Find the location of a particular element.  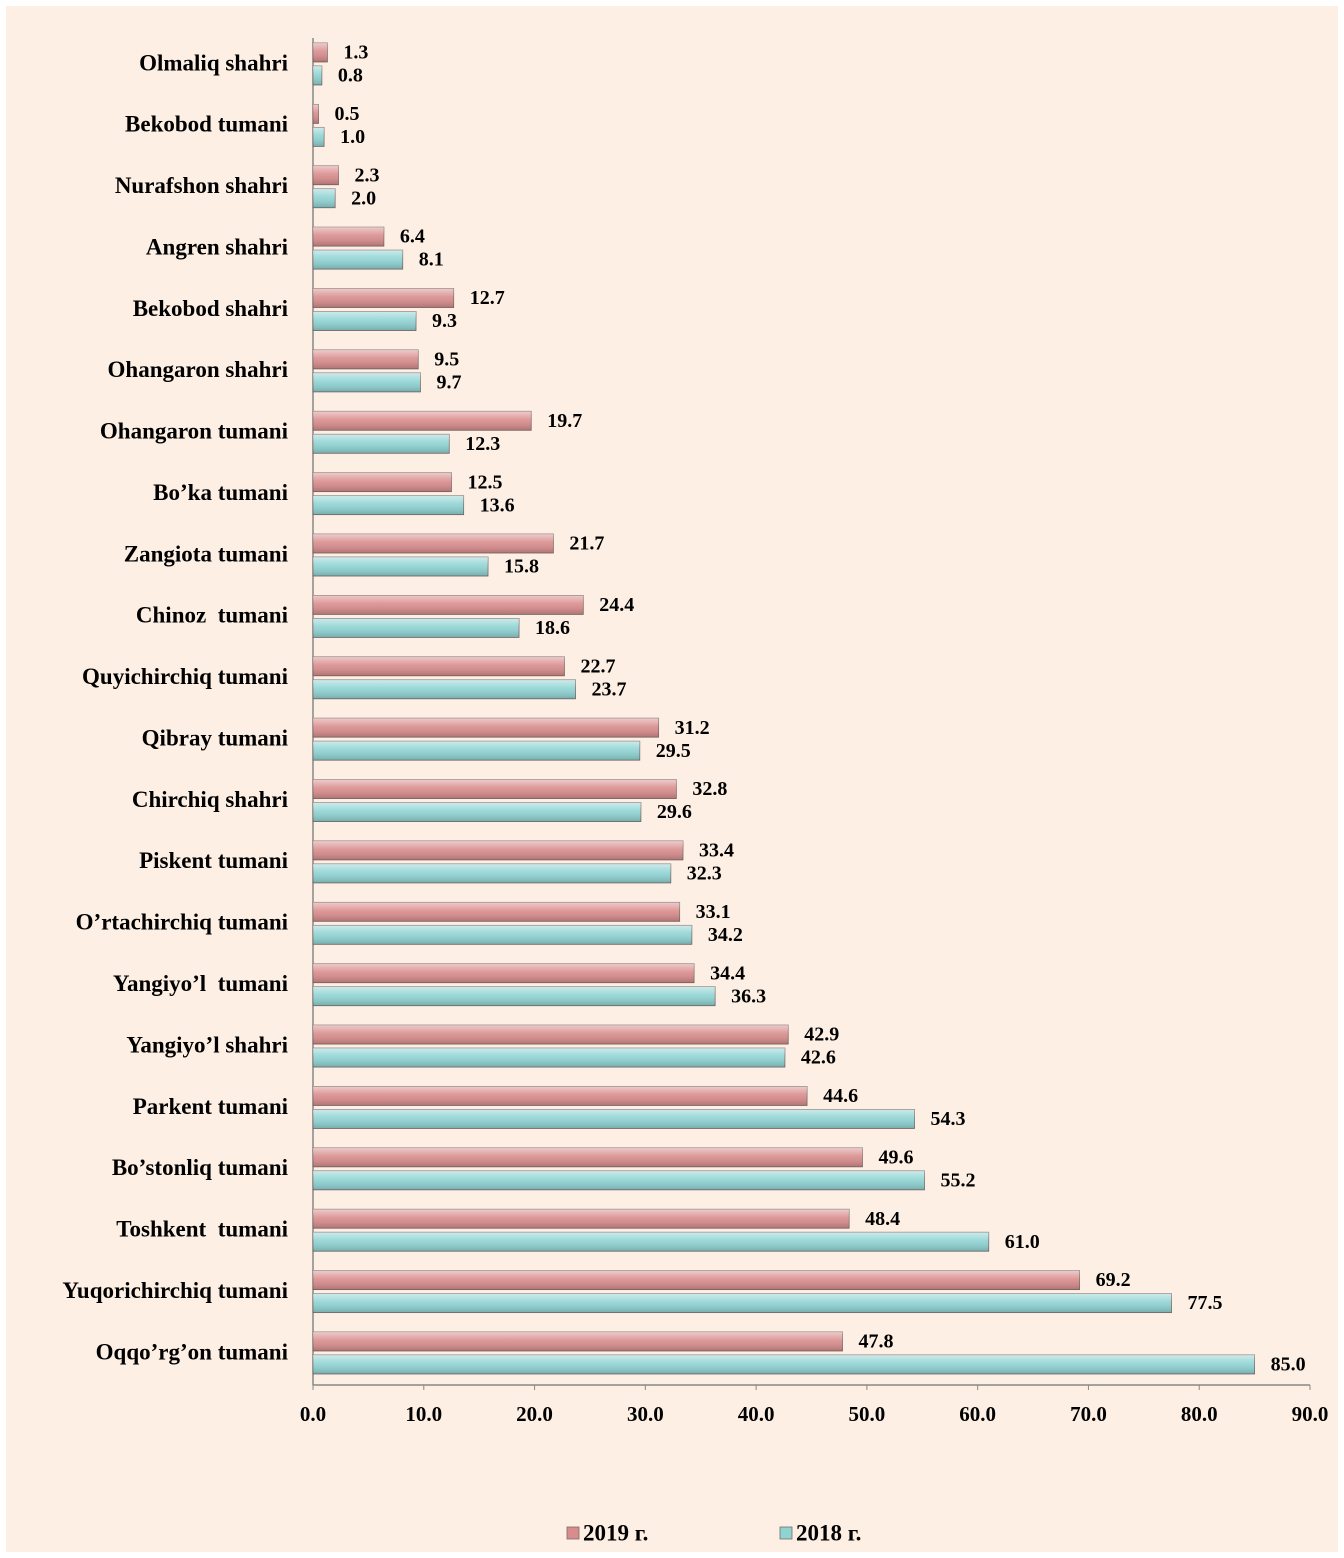

value-label: 22.7 is located at coordinates (597, 666).